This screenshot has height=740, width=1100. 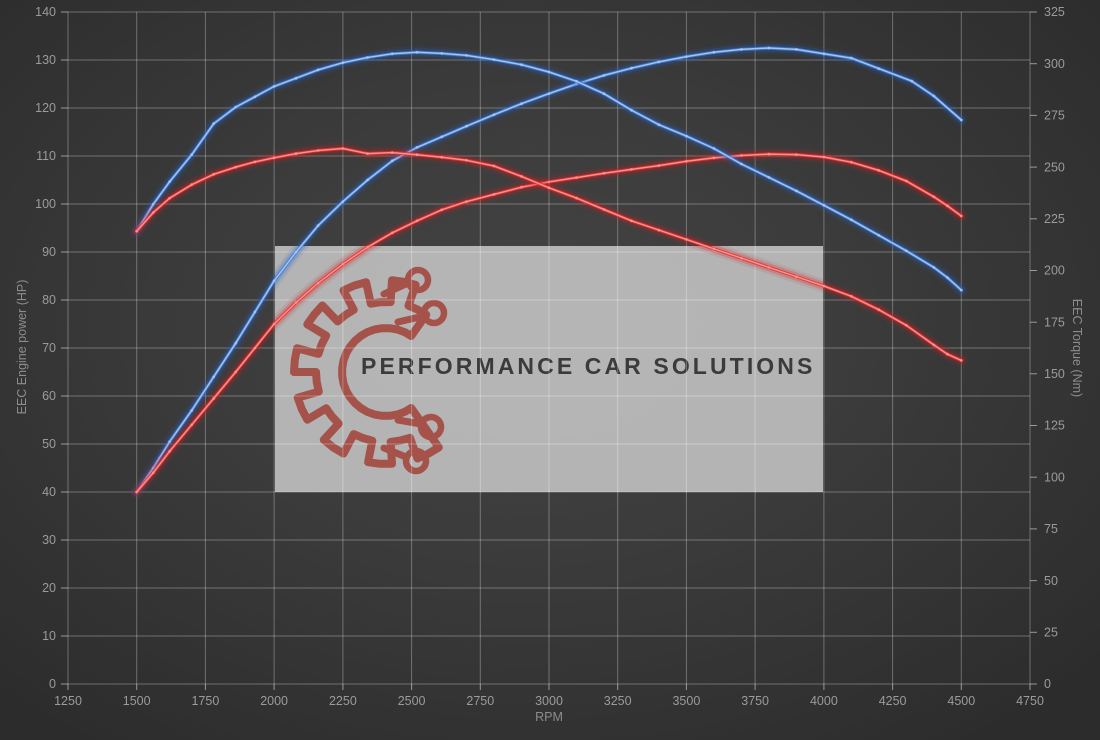 I want to click on svg-text: 4000, so click(x=824, y=701).